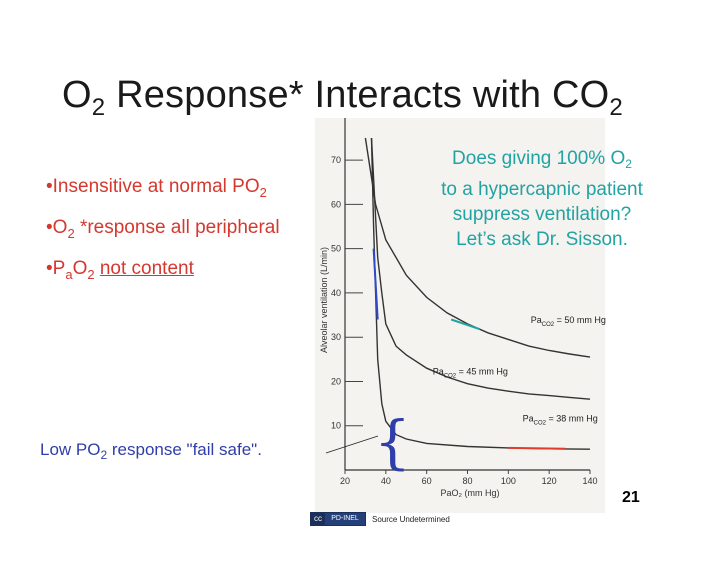 The height and width of the screenshot is (563, 728). Describe the element at coordinates (336, 160) in the screenshot. I see `y-tick-label: 70` at that location.